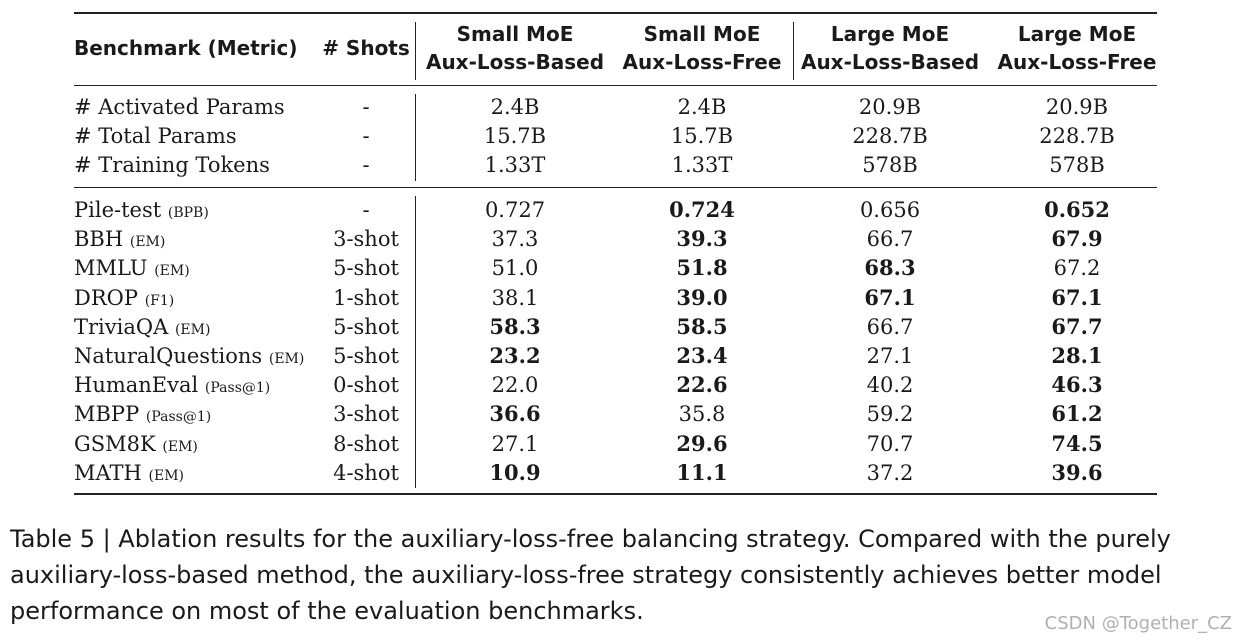  I want to click on header-col-3-line1: Large MoE, so click(890, 34).